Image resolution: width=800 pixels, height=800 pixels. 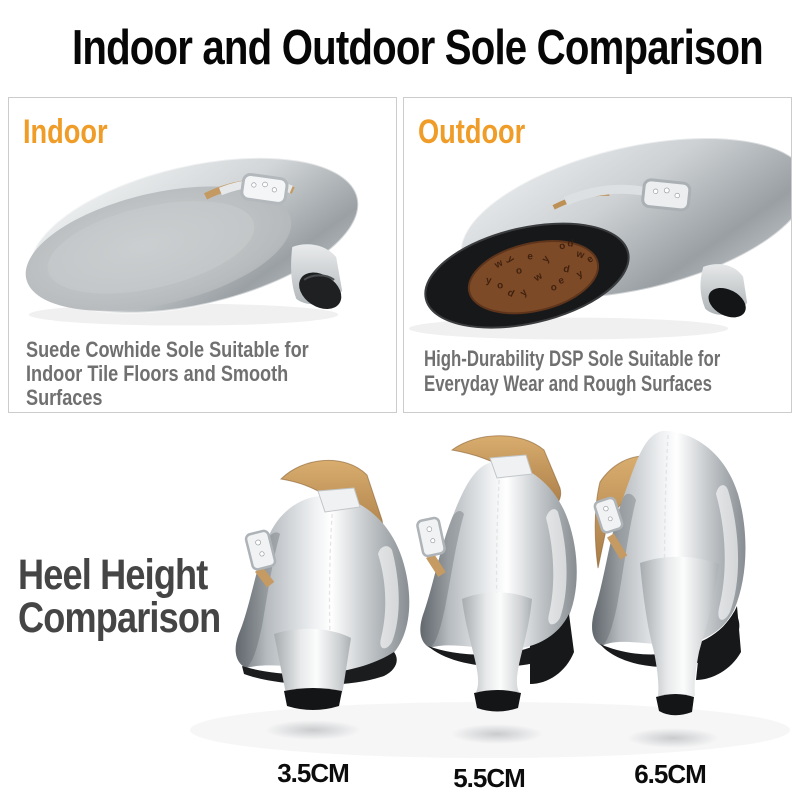 What do you see at coordinates (313, 773) in the screenshot?
I see `heel-height-label-1: 3.5CM` at bounding box center [313, 773].